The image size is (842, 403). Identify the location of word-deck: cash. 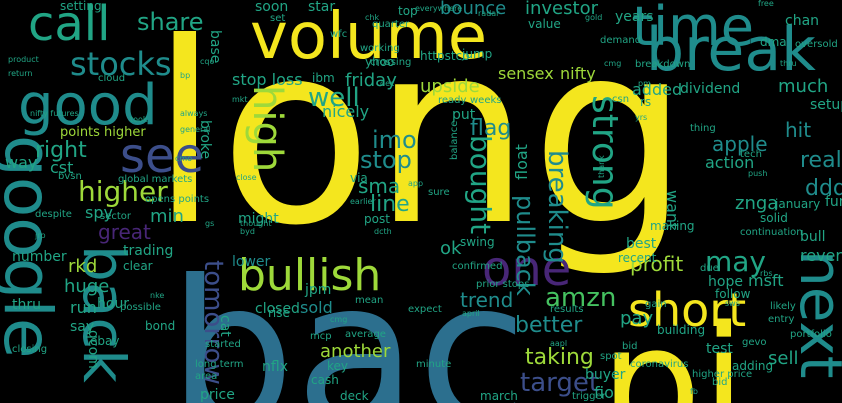
(325, 380).